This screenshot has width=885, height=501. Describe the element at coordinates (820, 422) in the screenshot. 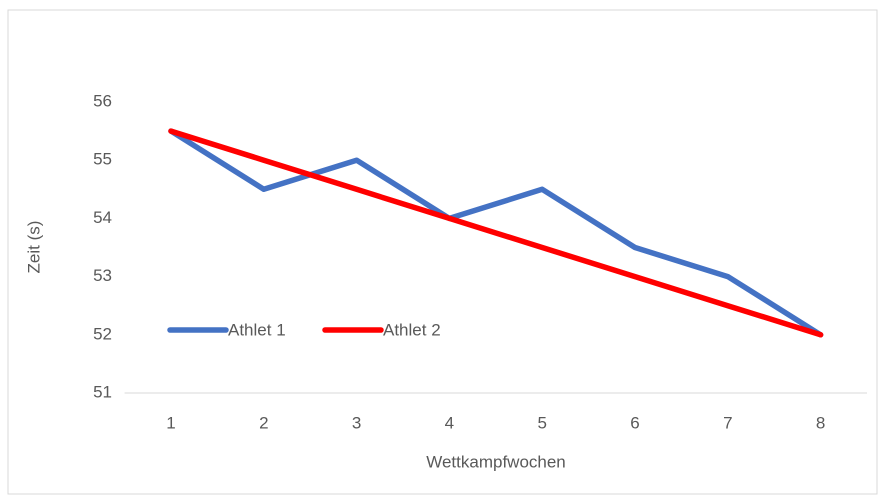

I see `x-tick-label: 8` at that location.